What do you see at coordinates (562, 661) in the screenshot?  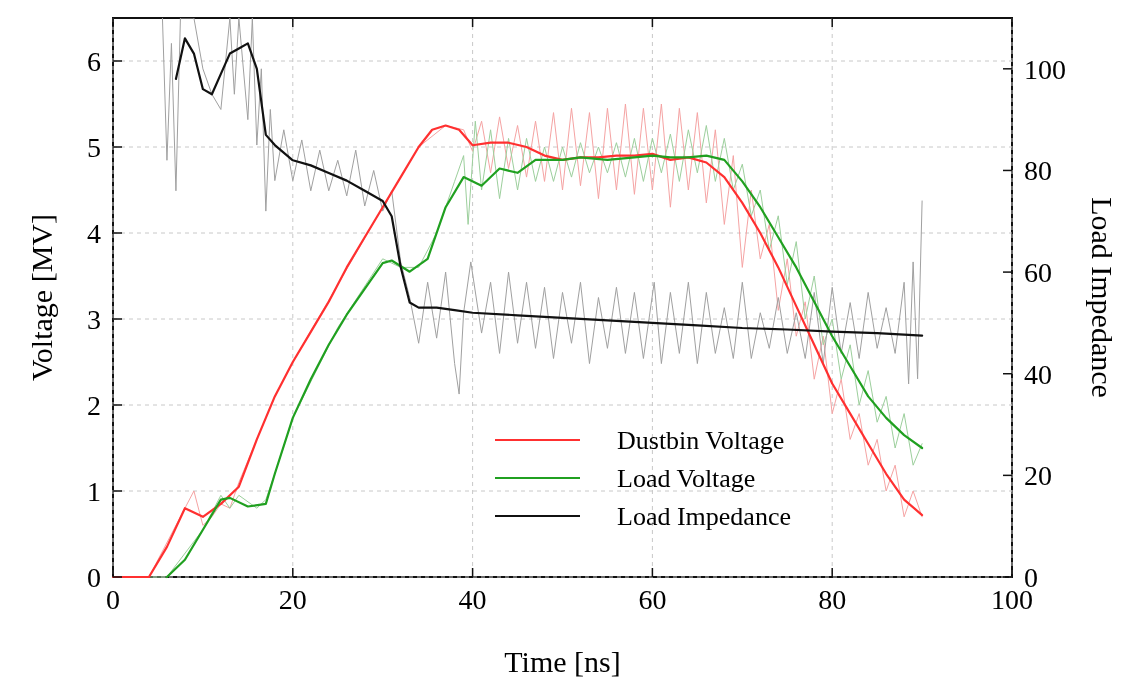 I see `x-axis-title: Time [ns]` at bounding box center [562, 661].